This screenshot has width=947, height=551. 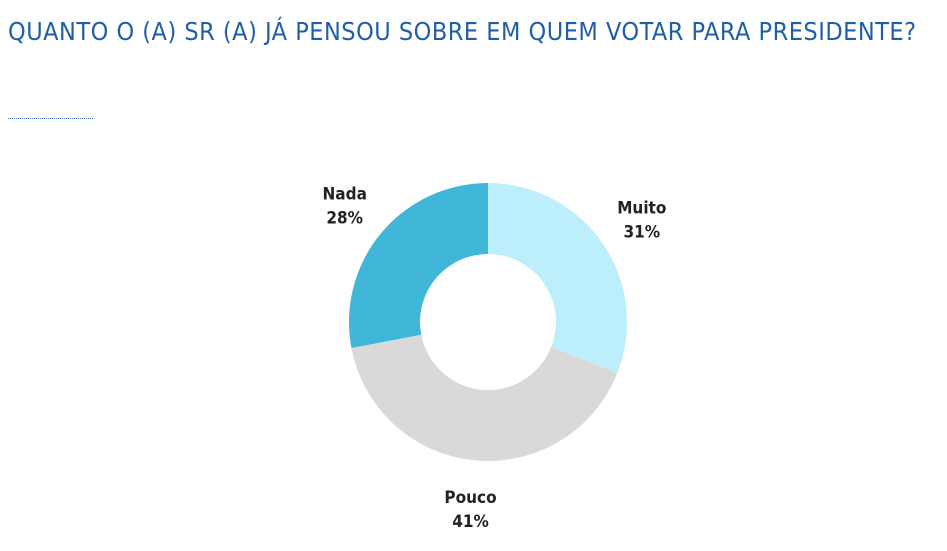 What do you see at coordinates (470, 498) in the screenshot?
I see `slice-category-pouco: Pouco` at bounding box center [470, 498].